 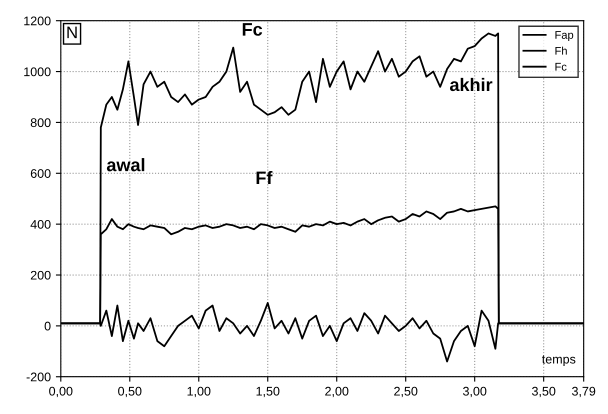 What do you see at coordinates (72, 32) in the screenshot?
I see `y-axis-title: N` at bounding box center [72, 32].